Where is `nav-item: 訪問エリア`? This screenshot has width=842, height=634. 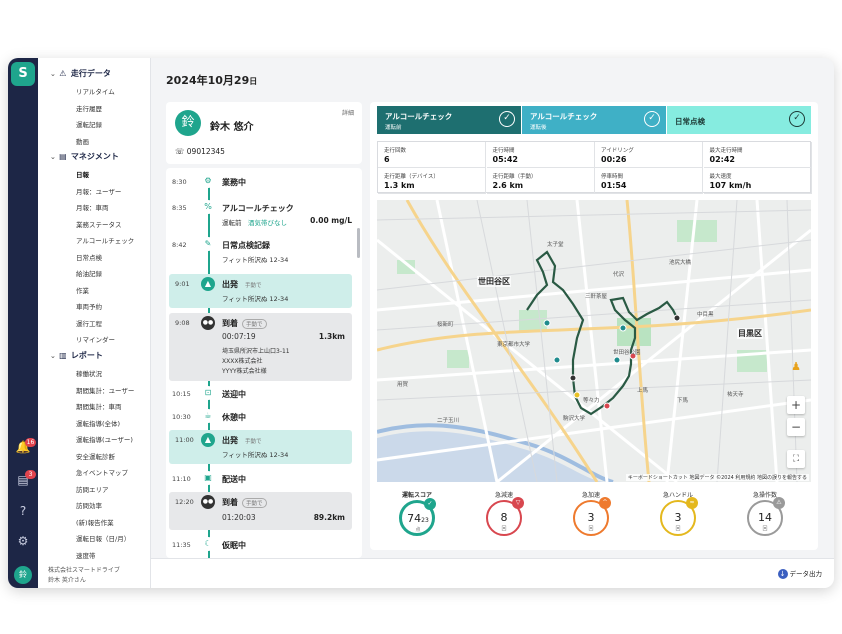 nav-item: 訪問エリア is located at coordinates (92, 489).